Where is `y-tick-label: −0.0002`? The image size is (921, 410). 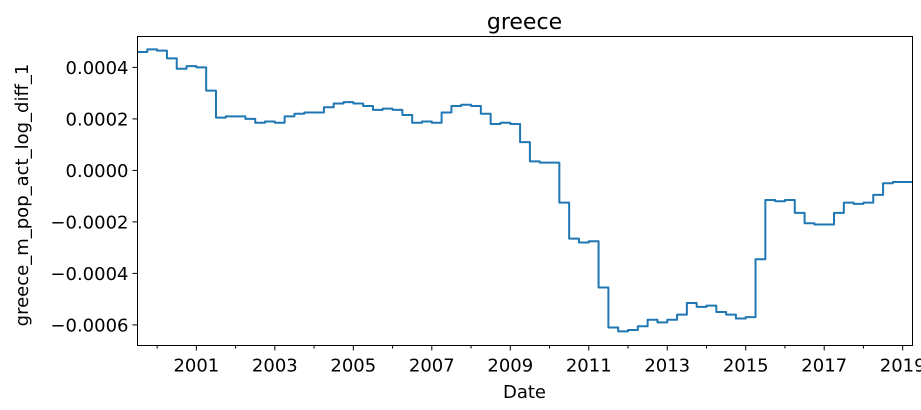 y-tick-label: −0.0002 is located at coordinates (89, 222).